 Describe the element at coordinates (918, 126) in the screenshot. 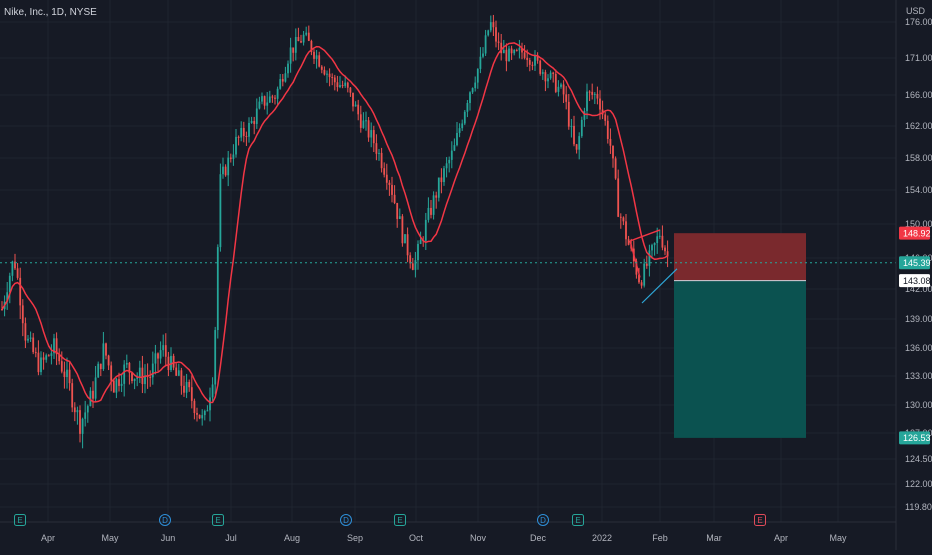

I see `price-tick-label: 162.00` at that location.